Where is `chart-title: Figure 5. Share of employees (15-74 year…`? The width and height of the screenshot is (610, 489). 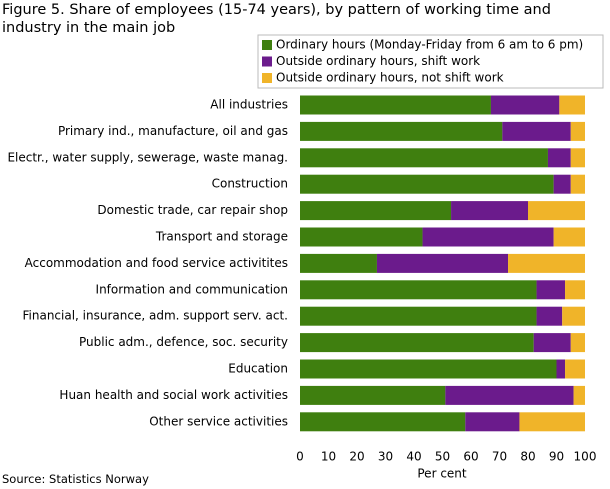
chart-title: Figure 5. Share of employees (15-74 year… is located at coordinates (276, 19).